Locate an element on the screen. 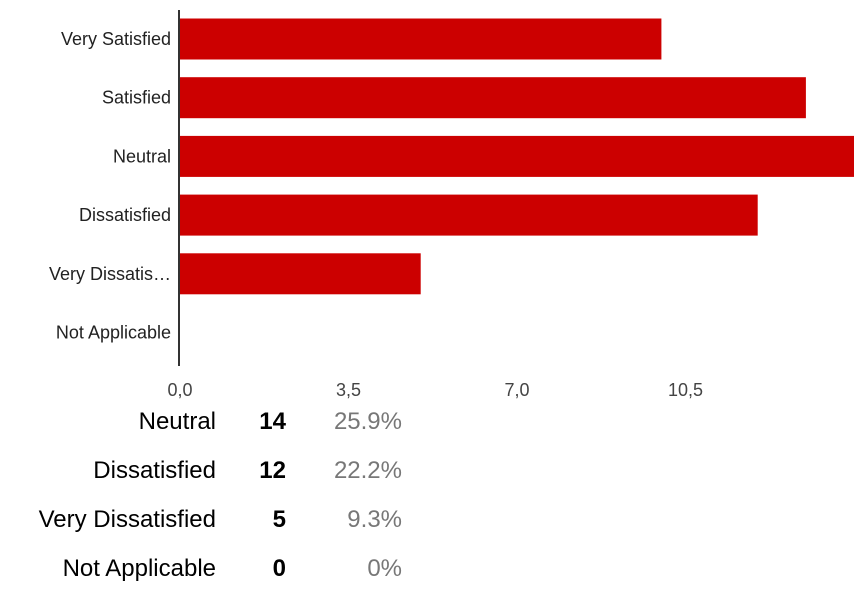 The image size is (854, 604). summary-label: Dissatisfied is located at coordinates (154, 470).